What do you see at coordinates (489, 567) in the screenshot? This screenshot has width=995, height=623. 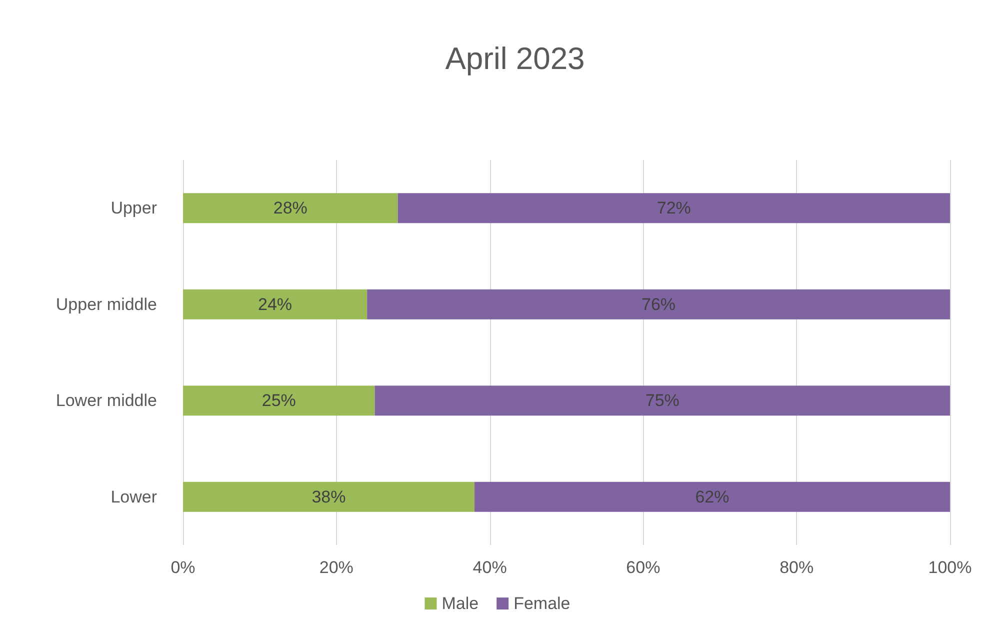 I see `x-tick-label: 40%` at bounding box center [489, 567].